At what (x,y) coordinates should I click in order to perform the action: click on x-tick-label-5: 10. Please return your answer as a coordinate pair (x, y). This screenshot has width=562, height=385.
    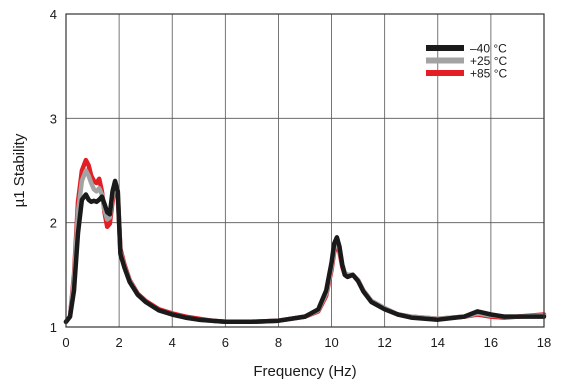
    Looking at the image, I should click on (331, 342).